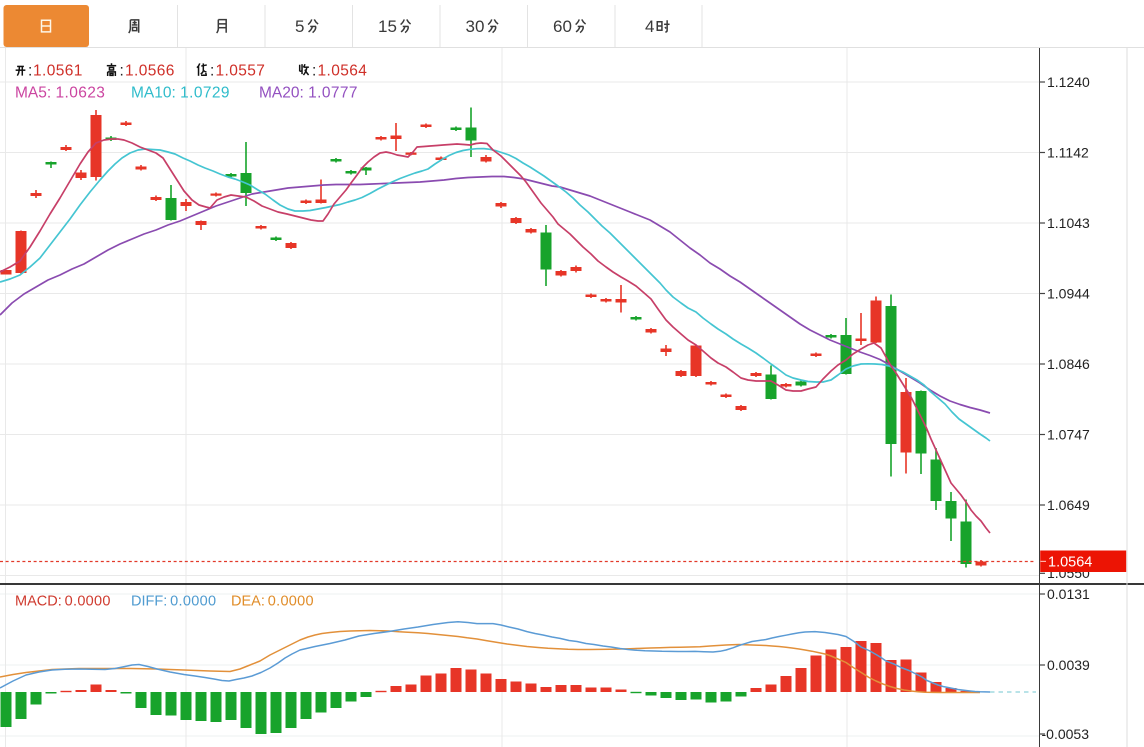  I want to click on svg-text: 1.0561, so click(58, 71).